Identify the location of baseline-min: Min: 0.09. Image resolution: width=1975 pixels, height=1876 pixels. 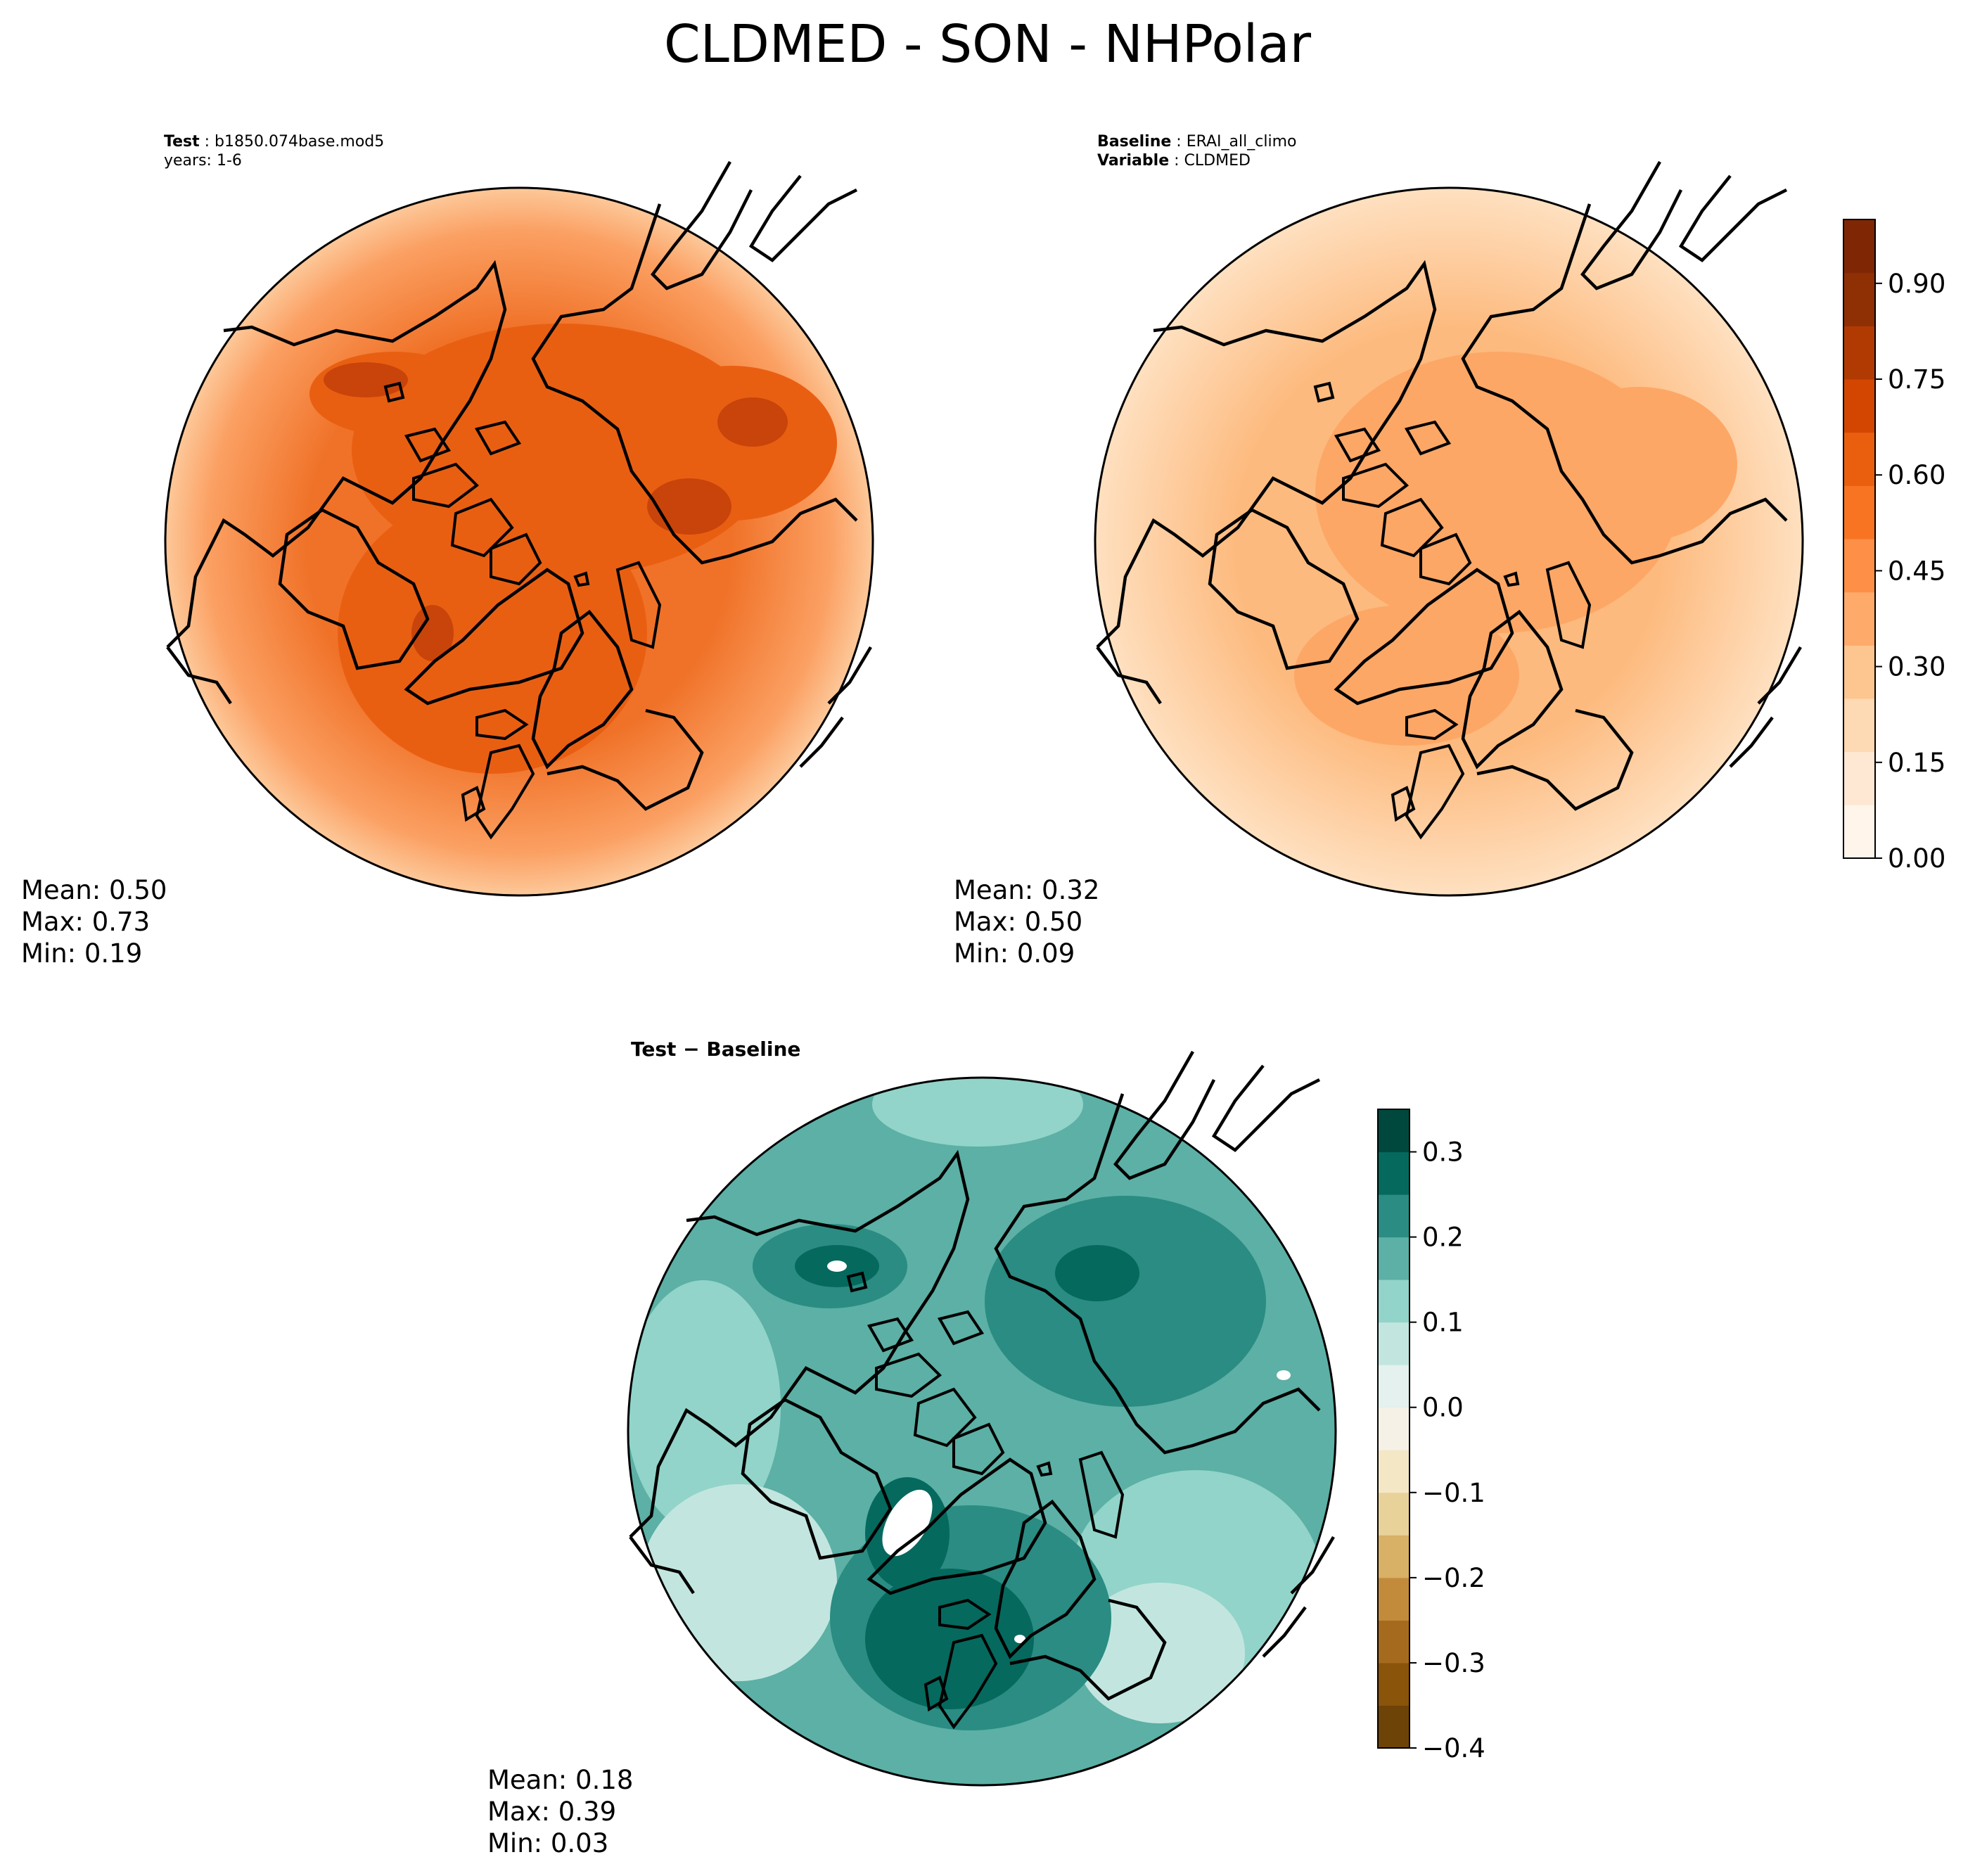
(1014, 954).